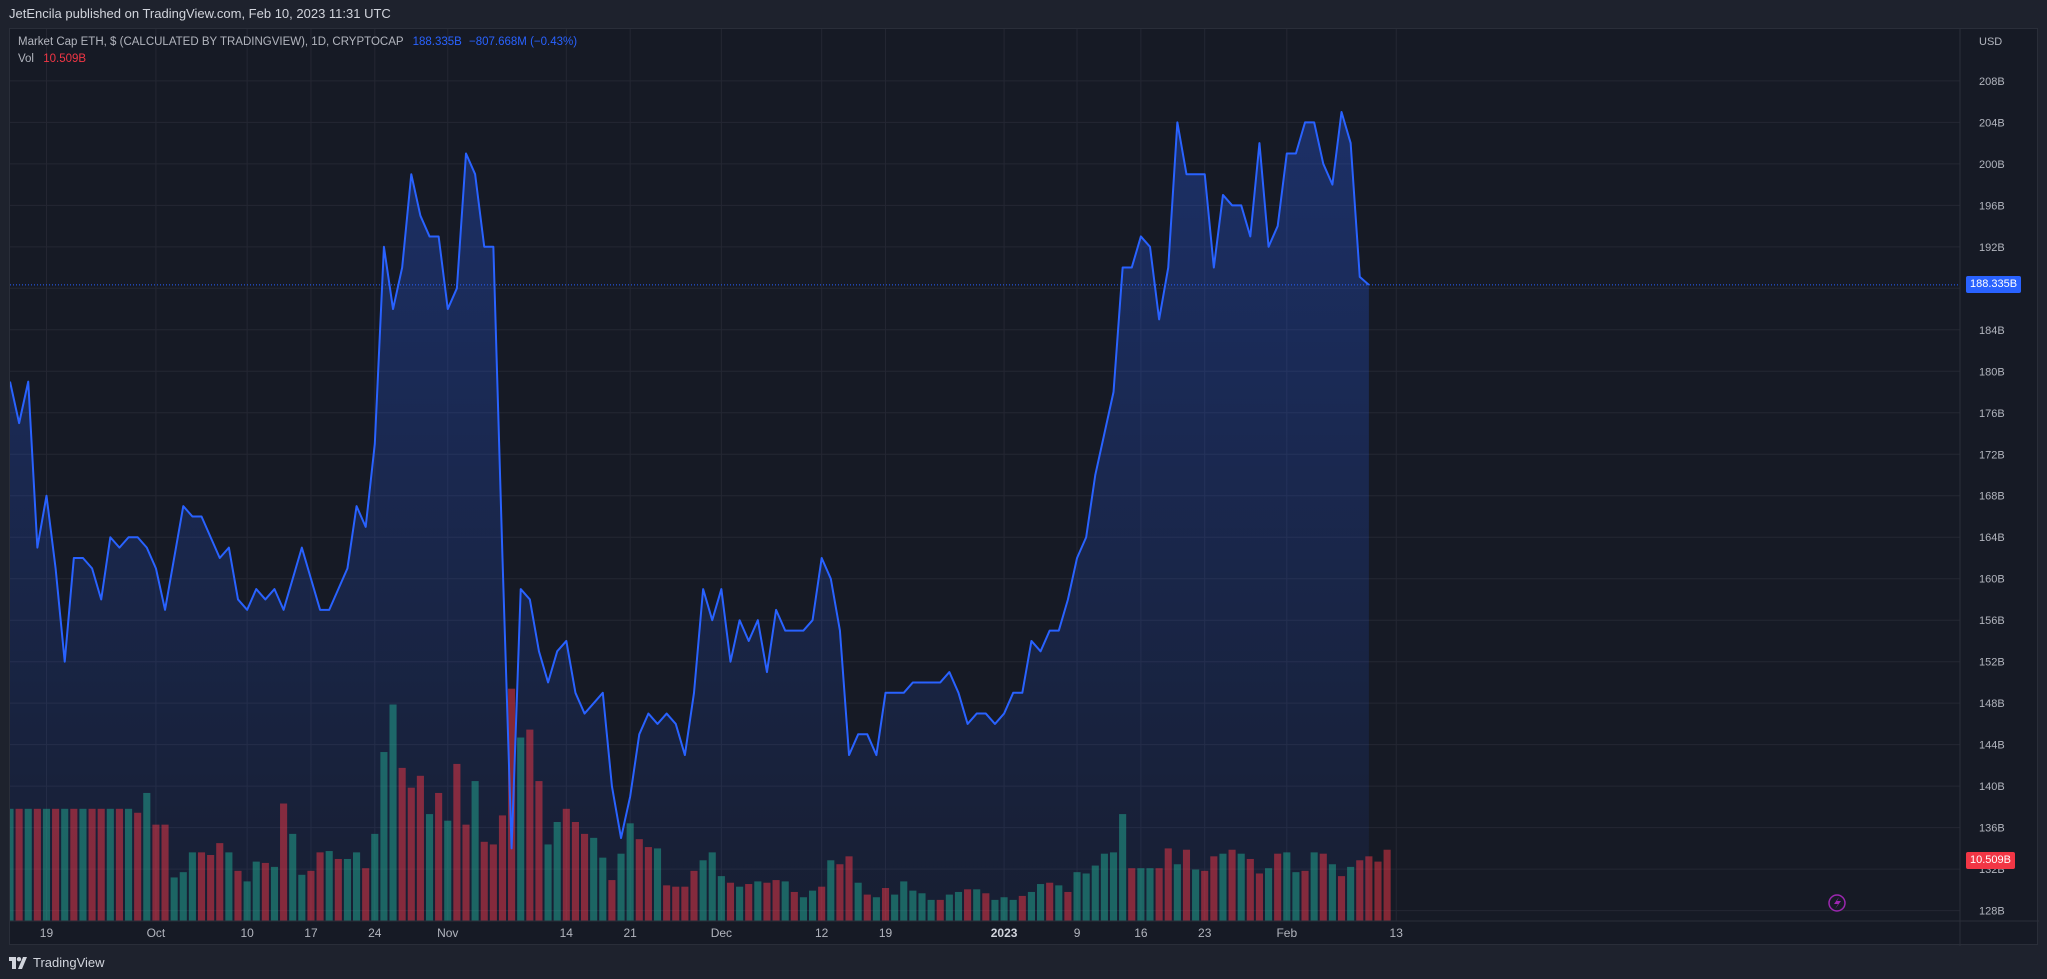 This screenshot has height=979, width=2047. What do you see at coordinates (1992, 165) in the screenshot?
I see `price-tick-label: 200B` at bounding box center [1992, 165].